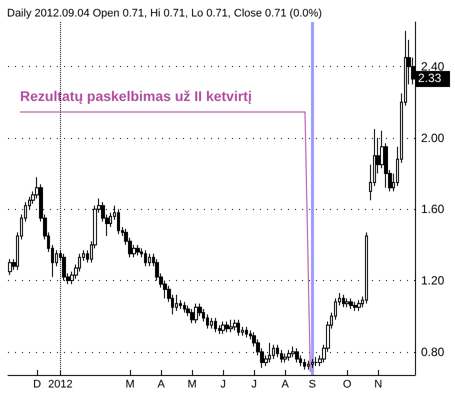 This screenshot has height=398, width=455. What do you see at coordinates (312, 384) in the screenshot?
I see `x-tick-label: S` at bounding box center [312, 384].